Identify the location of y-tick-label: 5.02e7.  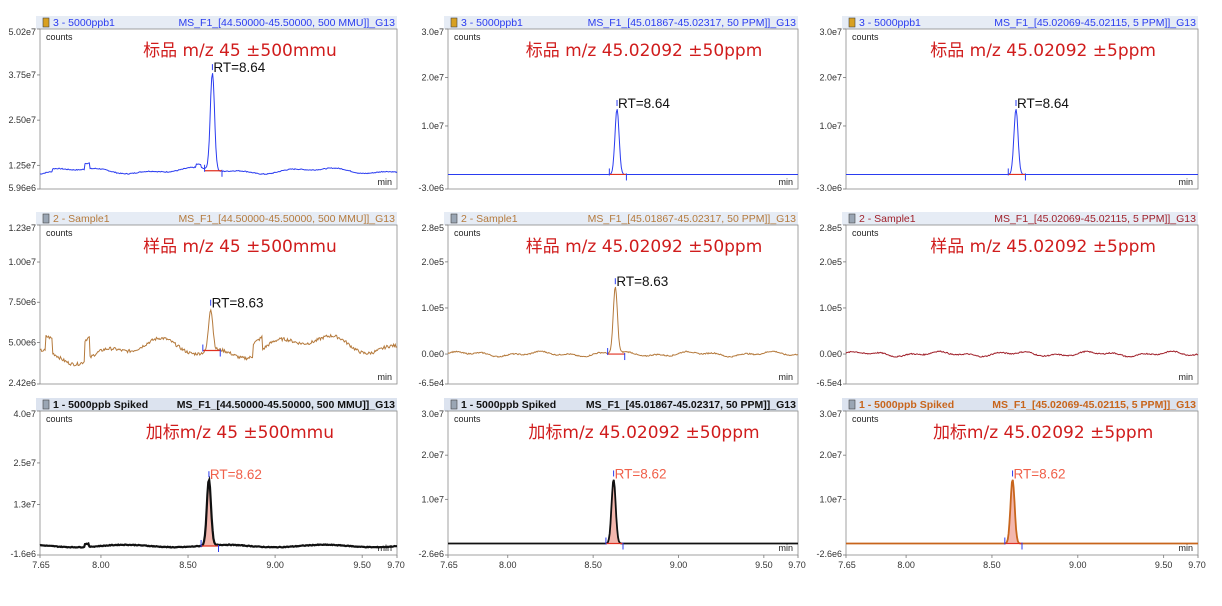
(22, 32).